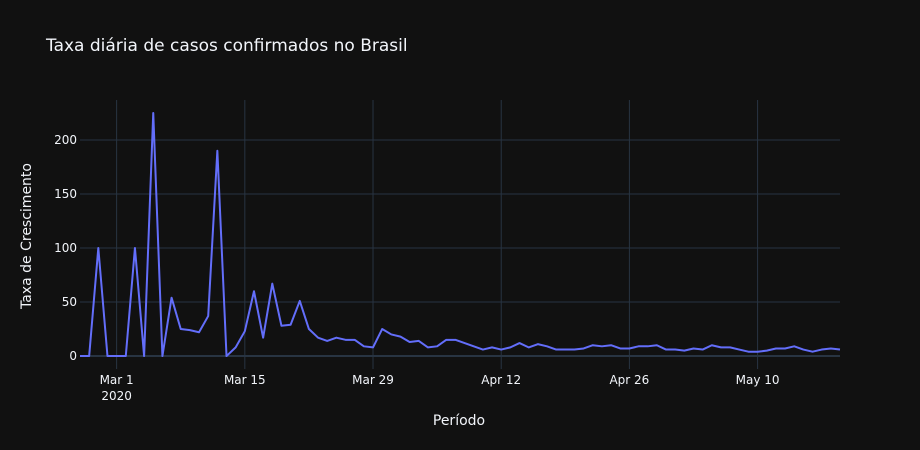  I want to click on x-tick-label: Mar 15, so click(245, 380).